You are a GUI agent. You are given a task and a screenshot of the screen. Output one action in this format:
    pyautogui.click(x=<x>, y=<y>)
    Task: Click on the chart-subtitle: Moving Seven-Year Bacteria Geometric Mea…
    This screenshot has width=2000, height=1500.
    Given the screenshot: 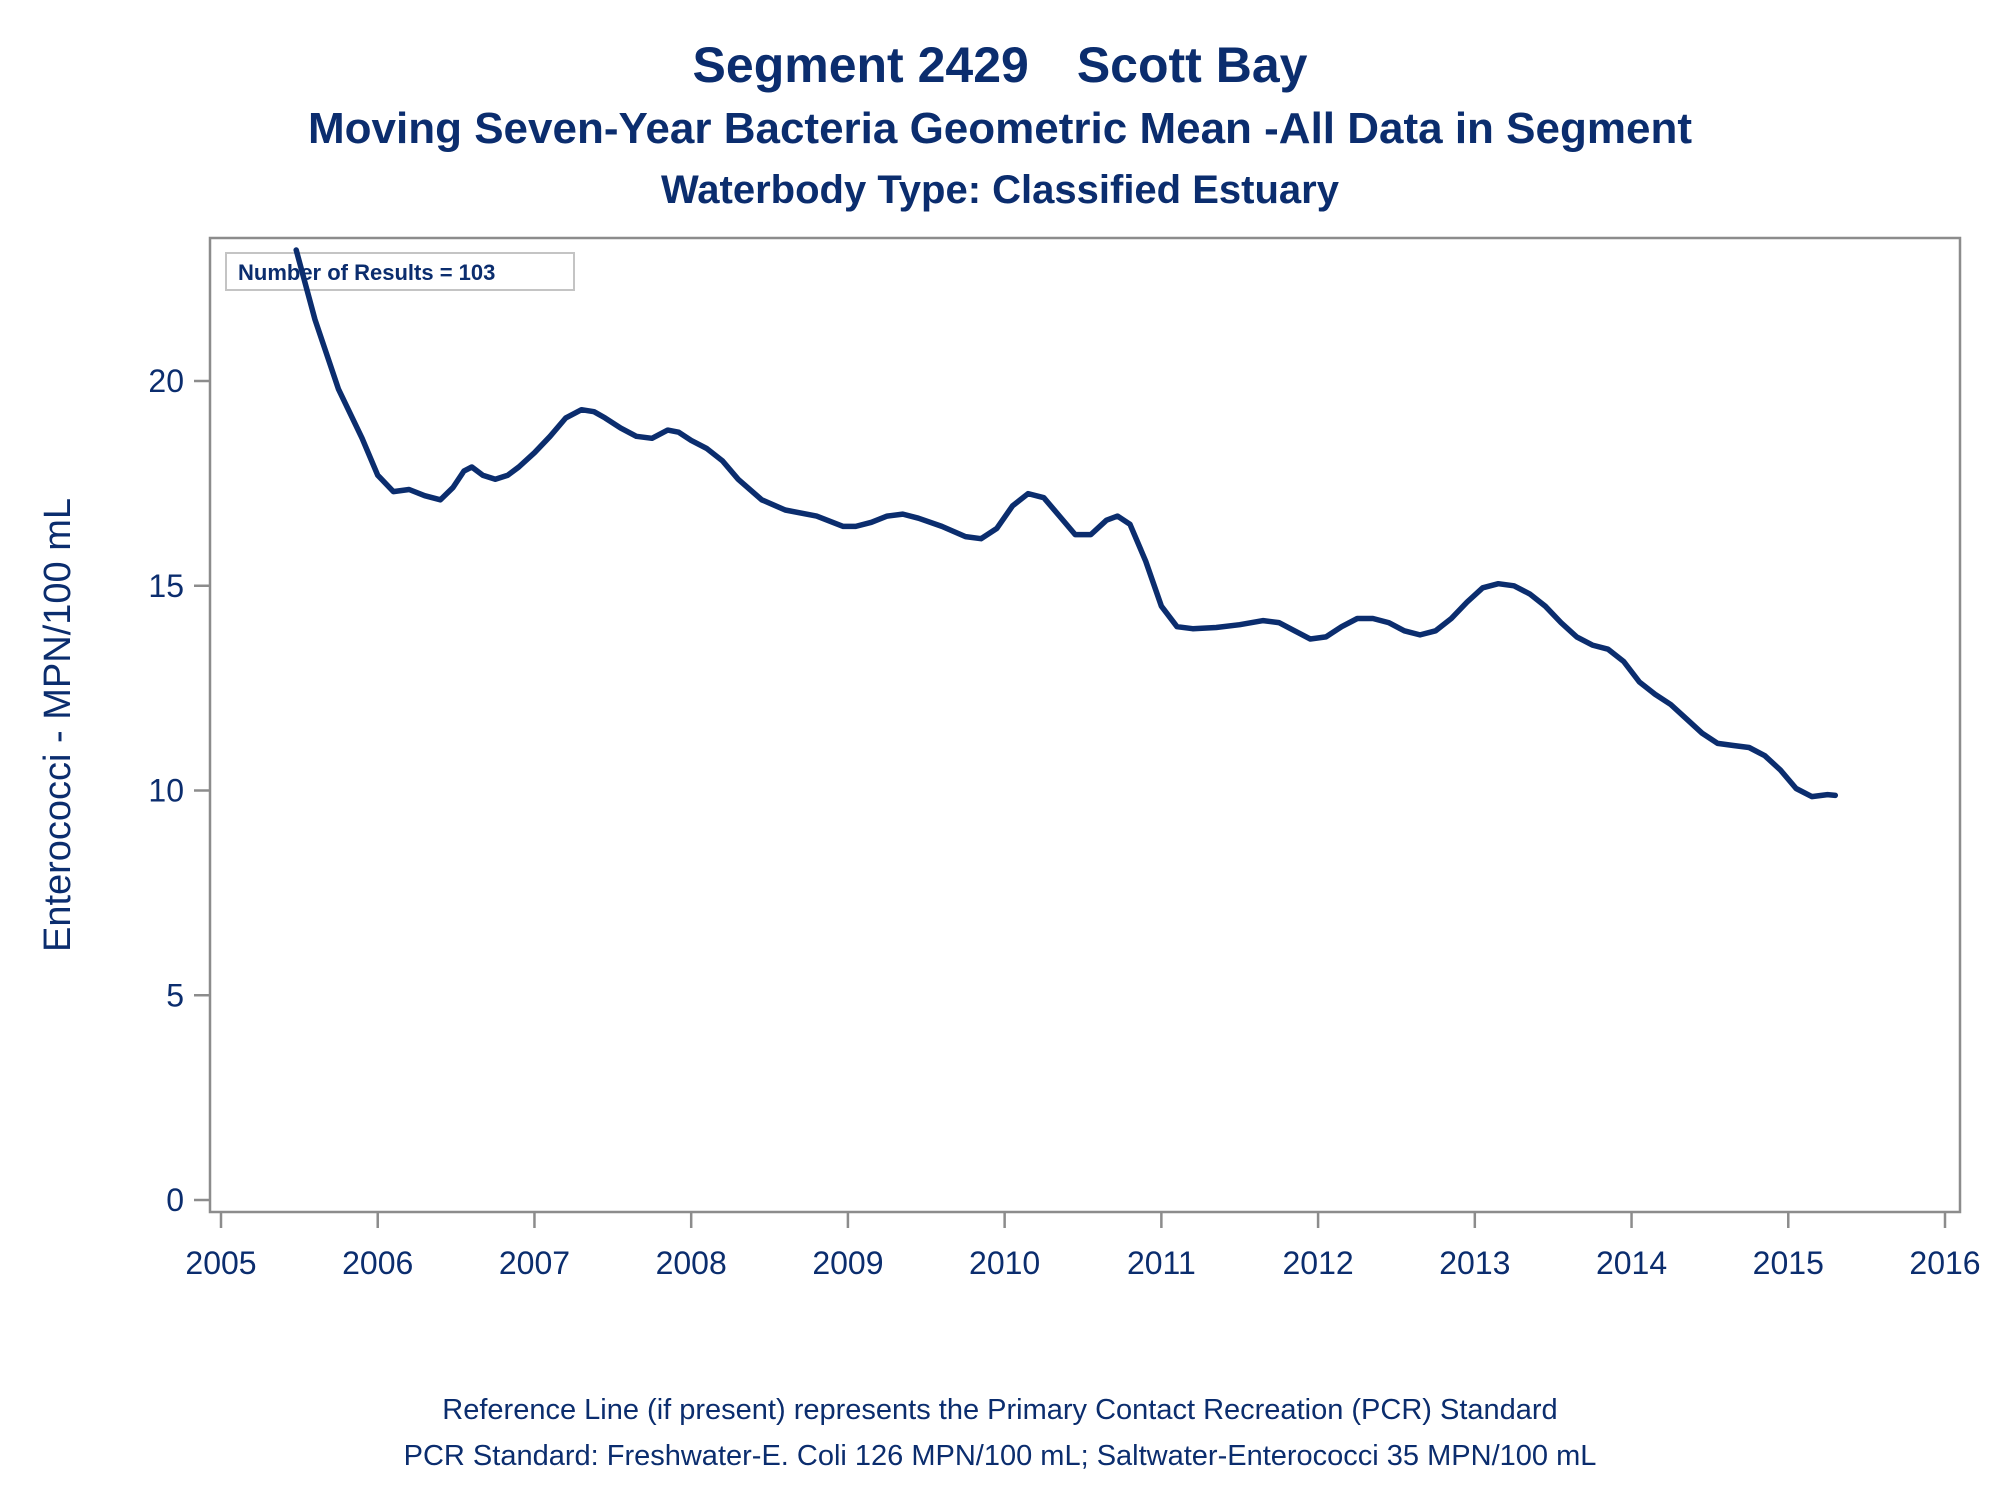 What is the action you would take?
    pyautogui.click(x=1000, y=128)
    